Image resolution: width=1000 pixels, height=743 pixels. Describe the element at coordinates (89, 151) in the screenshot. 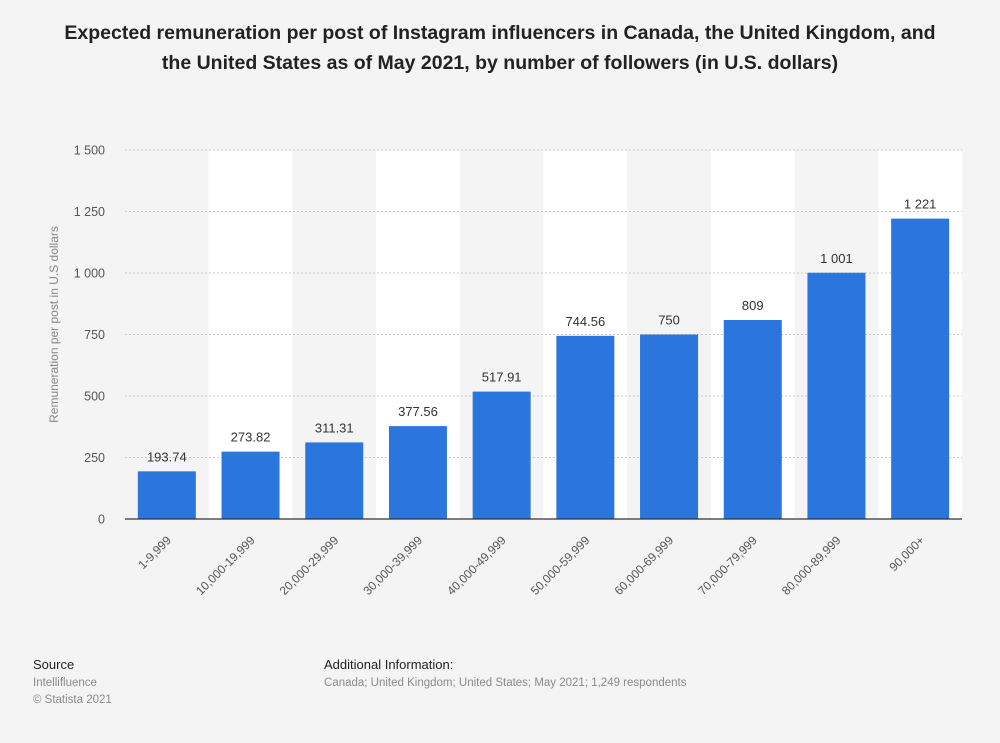

I see `y-tick-label: 1 500` at that location.